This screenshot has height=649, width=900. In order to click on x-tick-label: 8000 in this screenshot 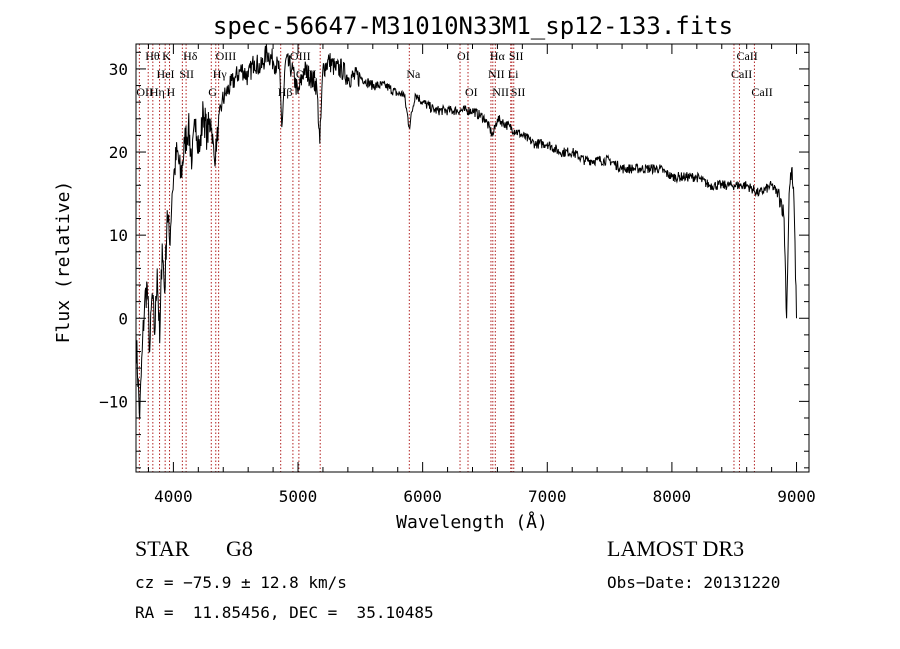, I will do `click(672, 496)`.